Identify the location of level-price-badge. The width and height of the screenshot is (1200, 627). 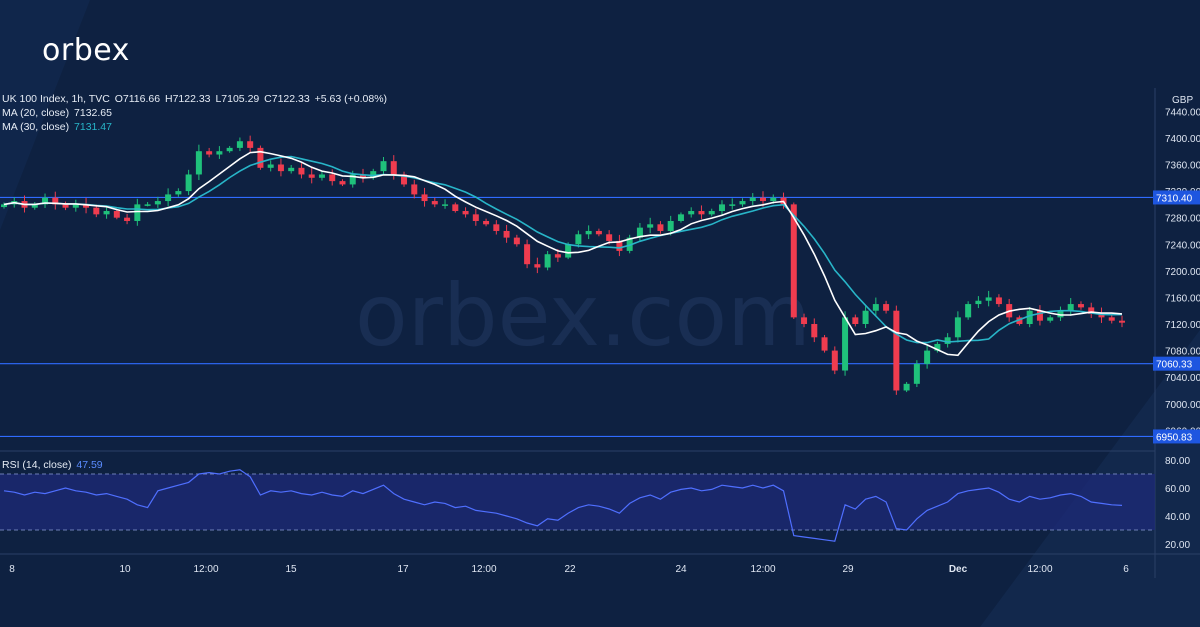
(1176, 436).